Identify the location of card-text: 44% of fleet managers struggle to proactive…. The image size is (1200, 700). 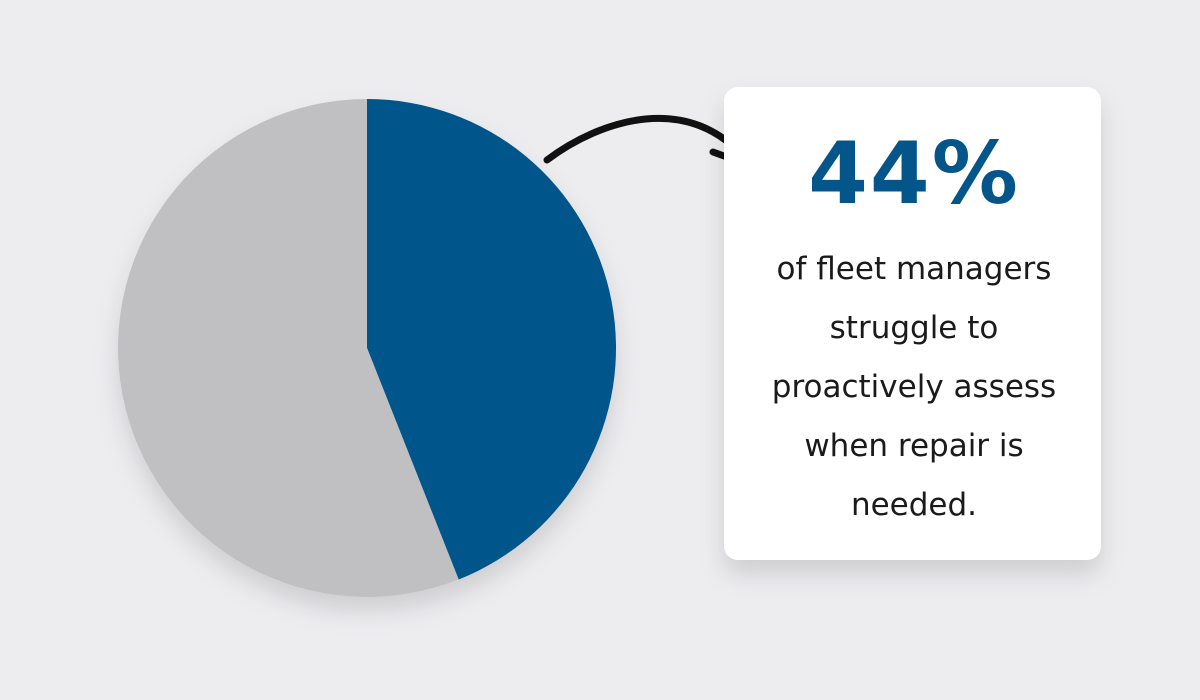
(914, 323).